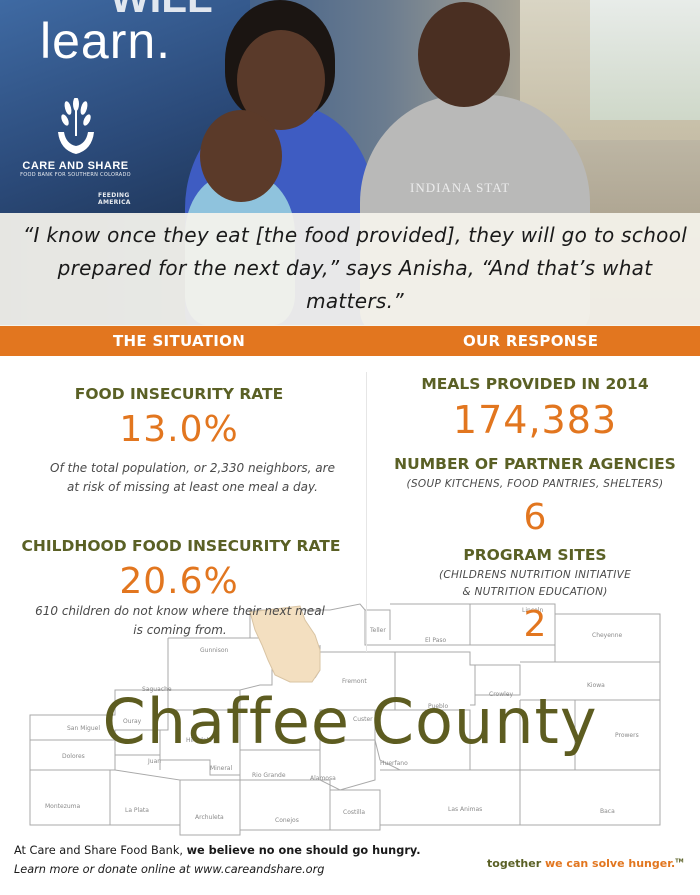  Describe the element at coordinates (75, 126) in the screenshot. I see `wheat-hands-icon` at that location.